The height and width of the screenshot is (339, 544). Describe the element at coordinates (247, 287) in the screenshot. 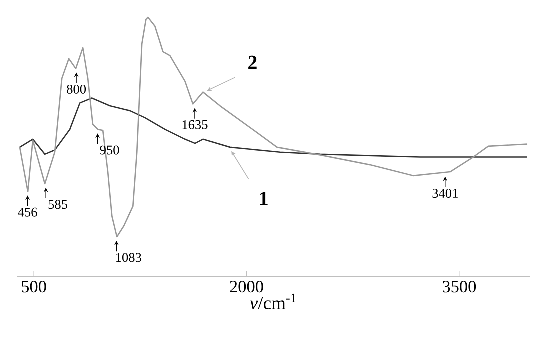

I see `x-tick-label: 2000` at that location.